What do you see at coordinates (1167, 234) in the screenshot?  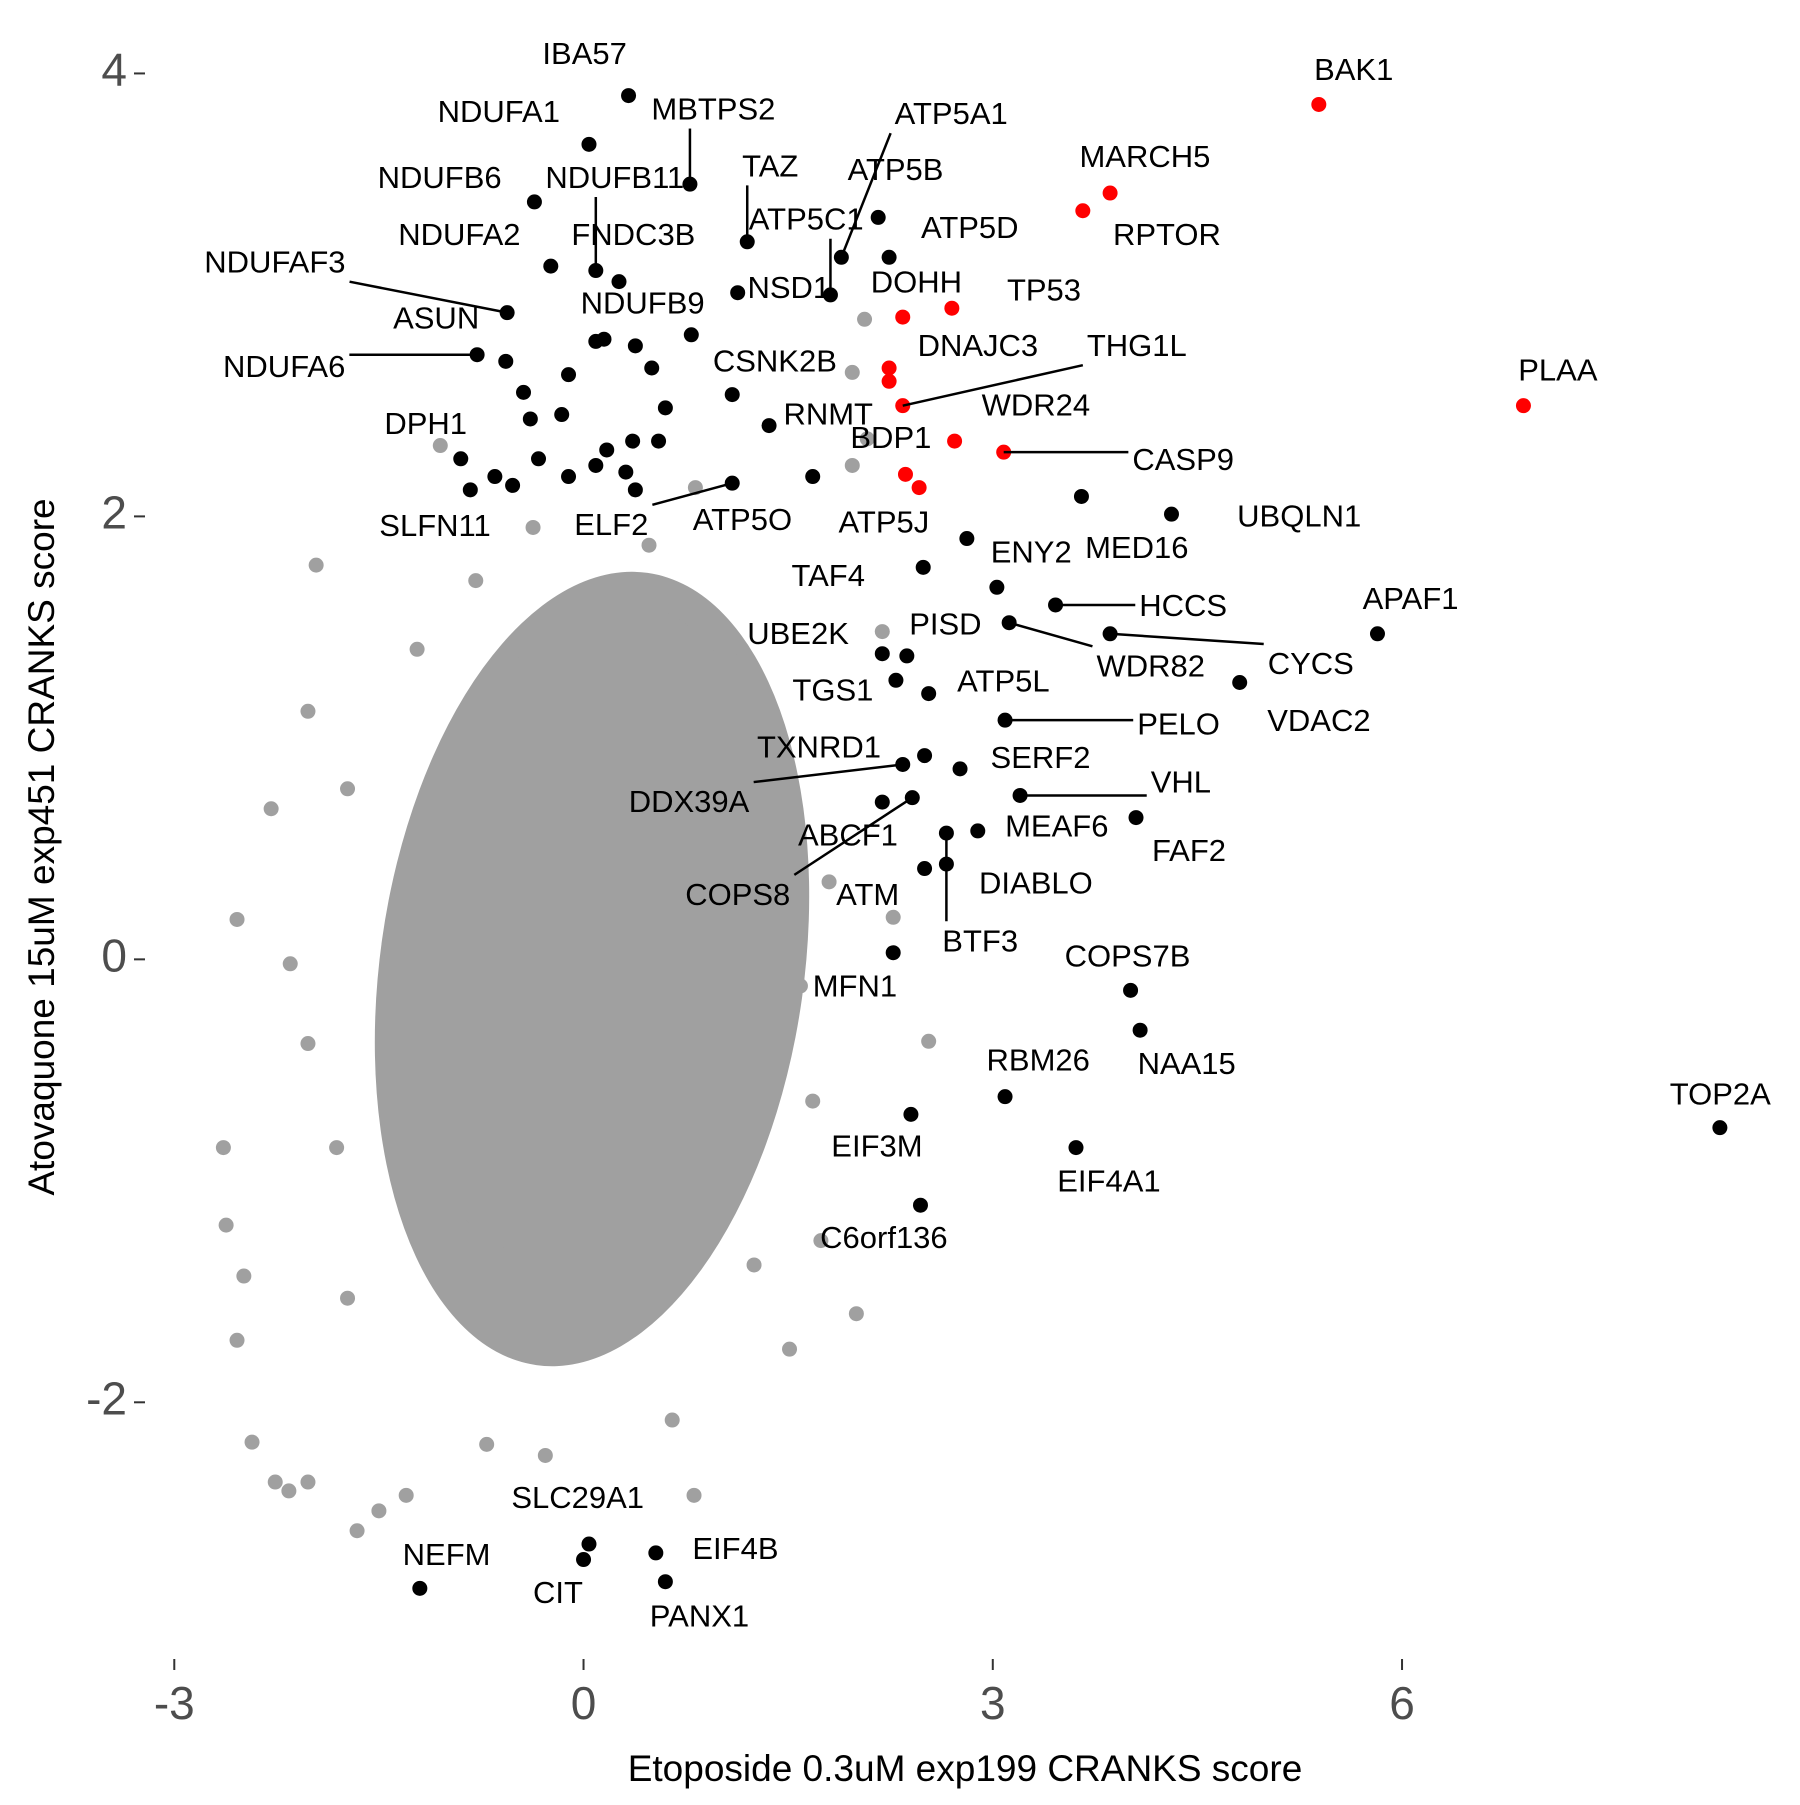 I see `point-label: RPTOR` at bounding box center [1167, 234].